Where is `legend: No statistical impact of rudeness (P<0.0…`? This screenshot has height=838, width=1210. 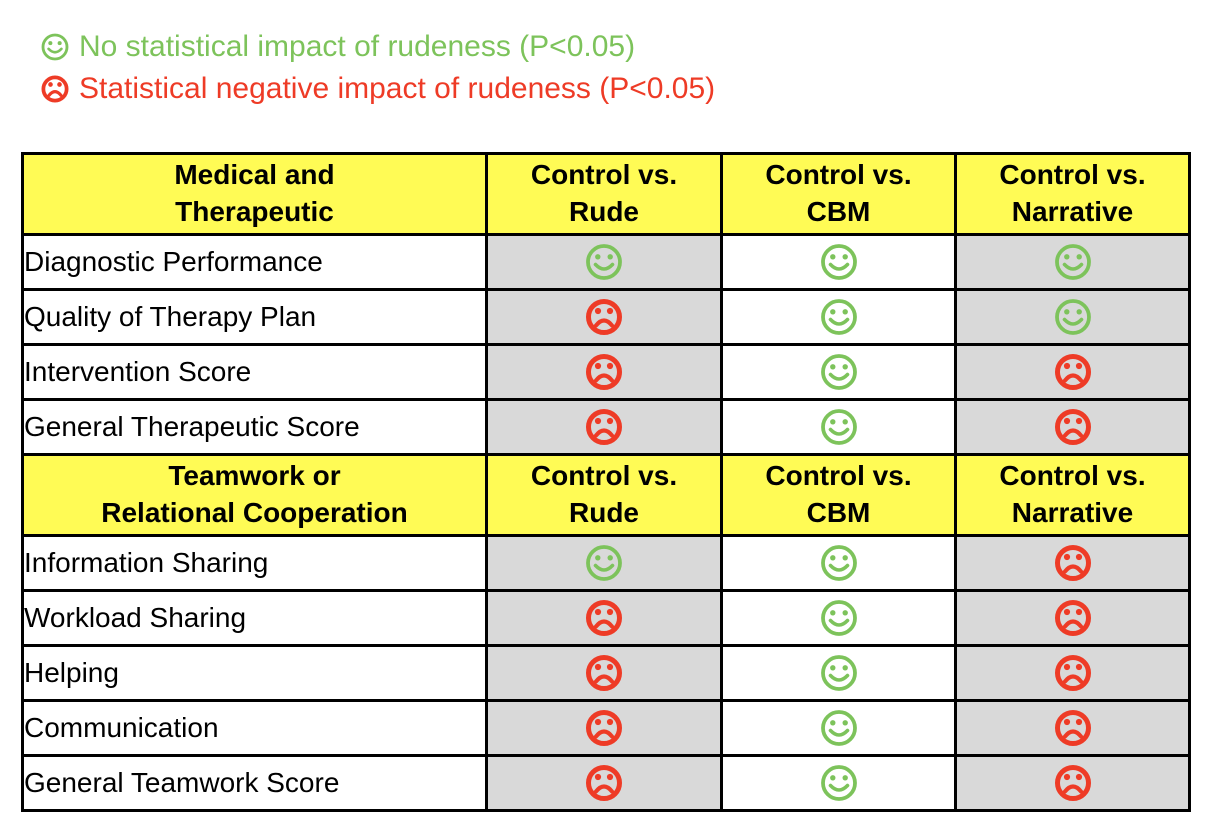
legend: No statistical impact of rudeness (P<0.0… is located at coordinates (377, 68).